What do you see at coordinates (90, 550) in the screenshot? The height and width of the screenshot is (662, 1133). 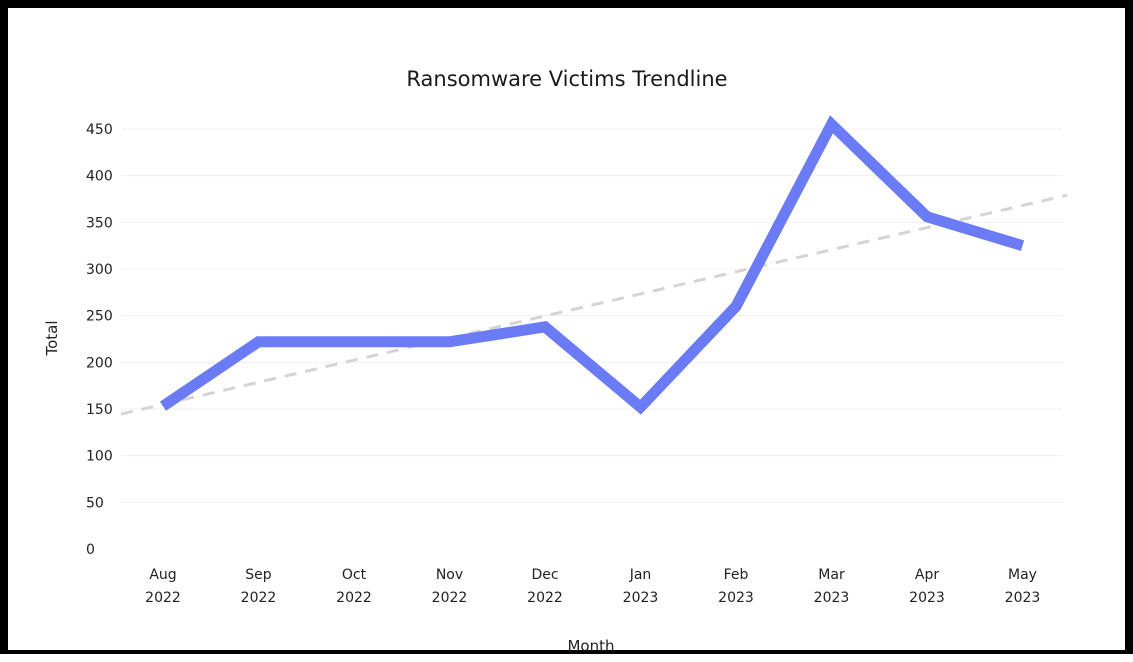 I see `y-tick-label: 0` at bounding box center [90, 550].